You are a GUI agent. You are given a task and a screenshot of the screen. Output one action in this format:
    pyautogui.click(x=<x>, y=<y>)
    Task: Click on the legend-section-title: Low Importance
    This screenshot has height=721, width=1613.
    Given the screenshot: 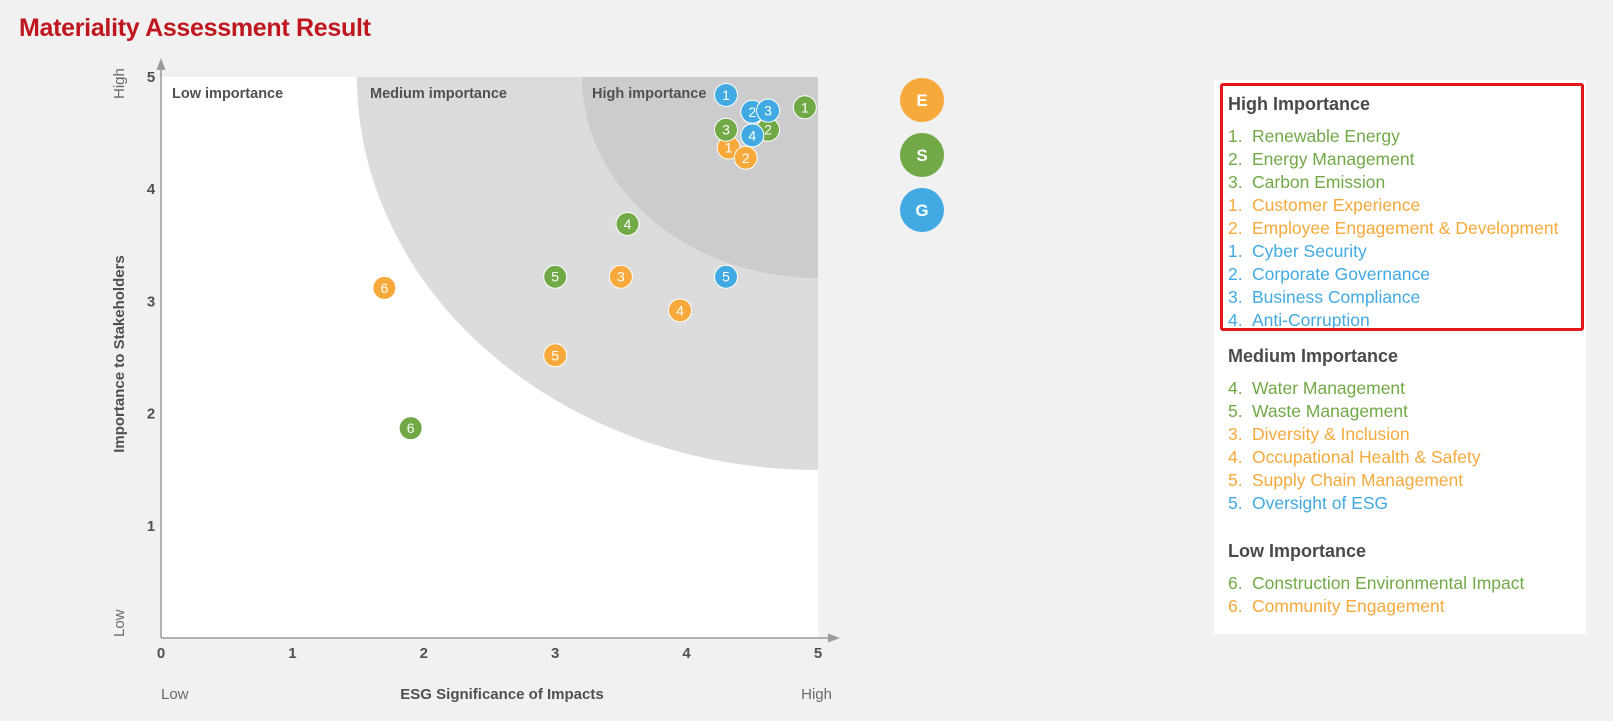 What is the action you would take?
    pyautogui.click(x=1297, y=551)
    